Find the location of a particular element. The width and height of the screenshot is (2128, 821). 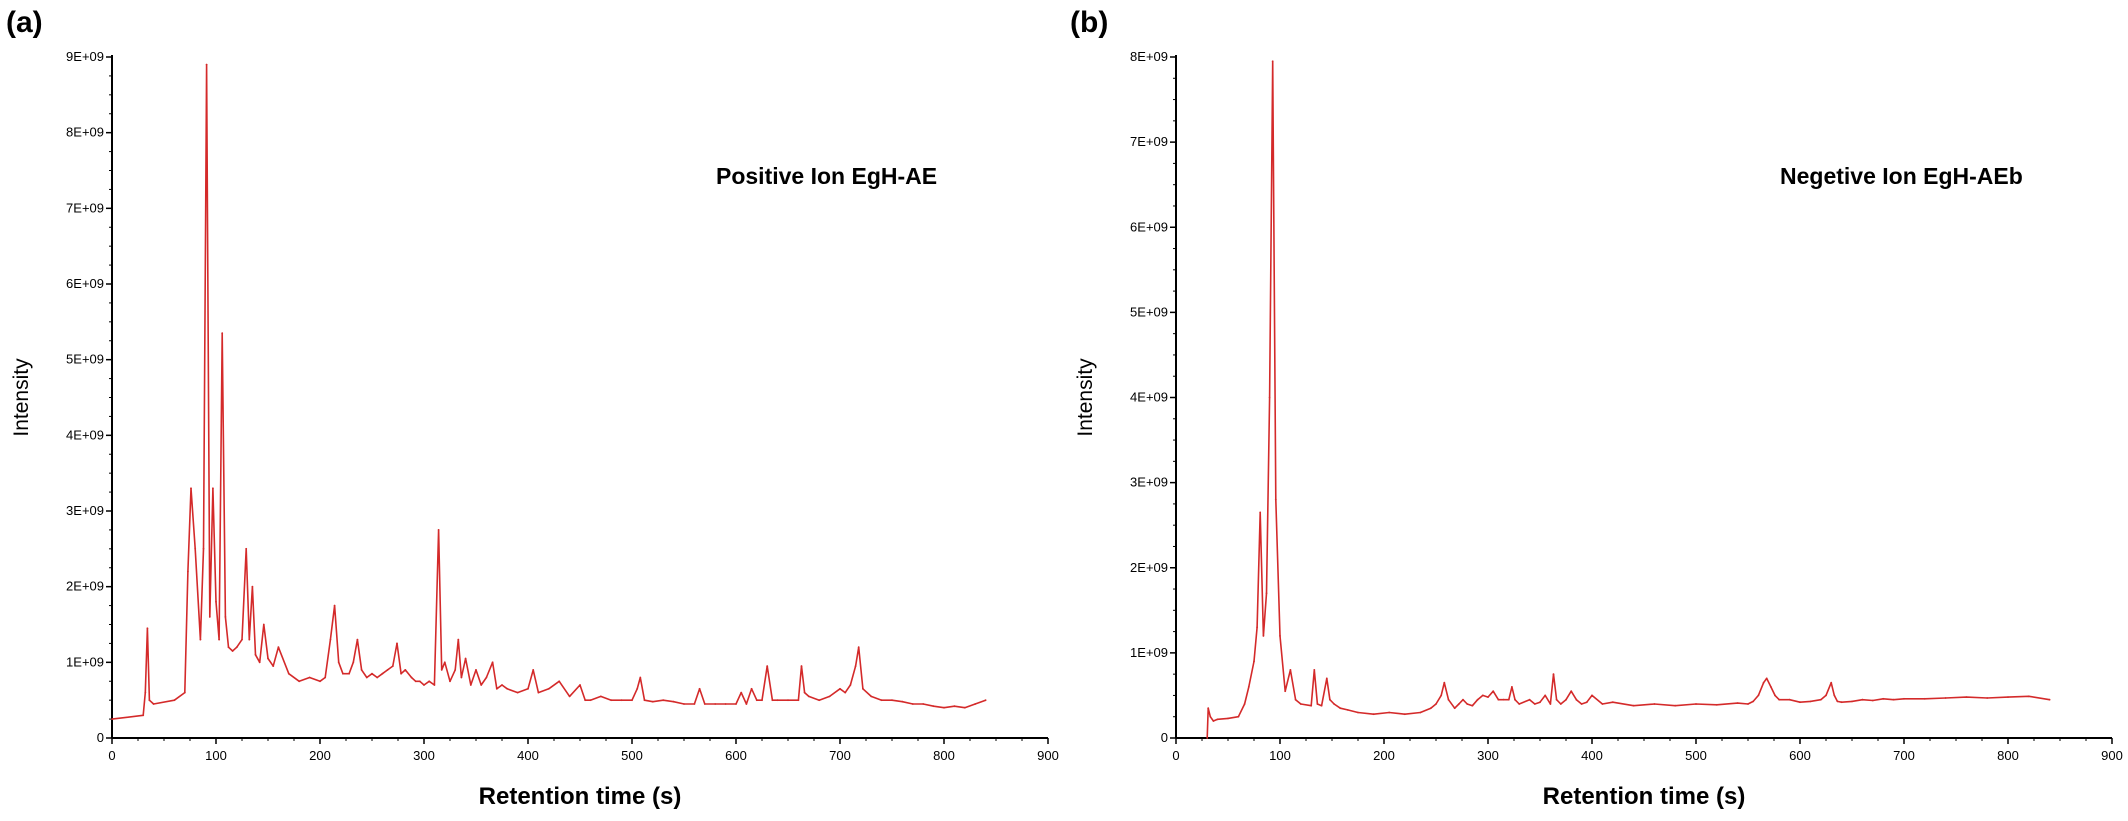

chart-a-y-tick-label: 4E+09 is located at coordinates (85, 434).